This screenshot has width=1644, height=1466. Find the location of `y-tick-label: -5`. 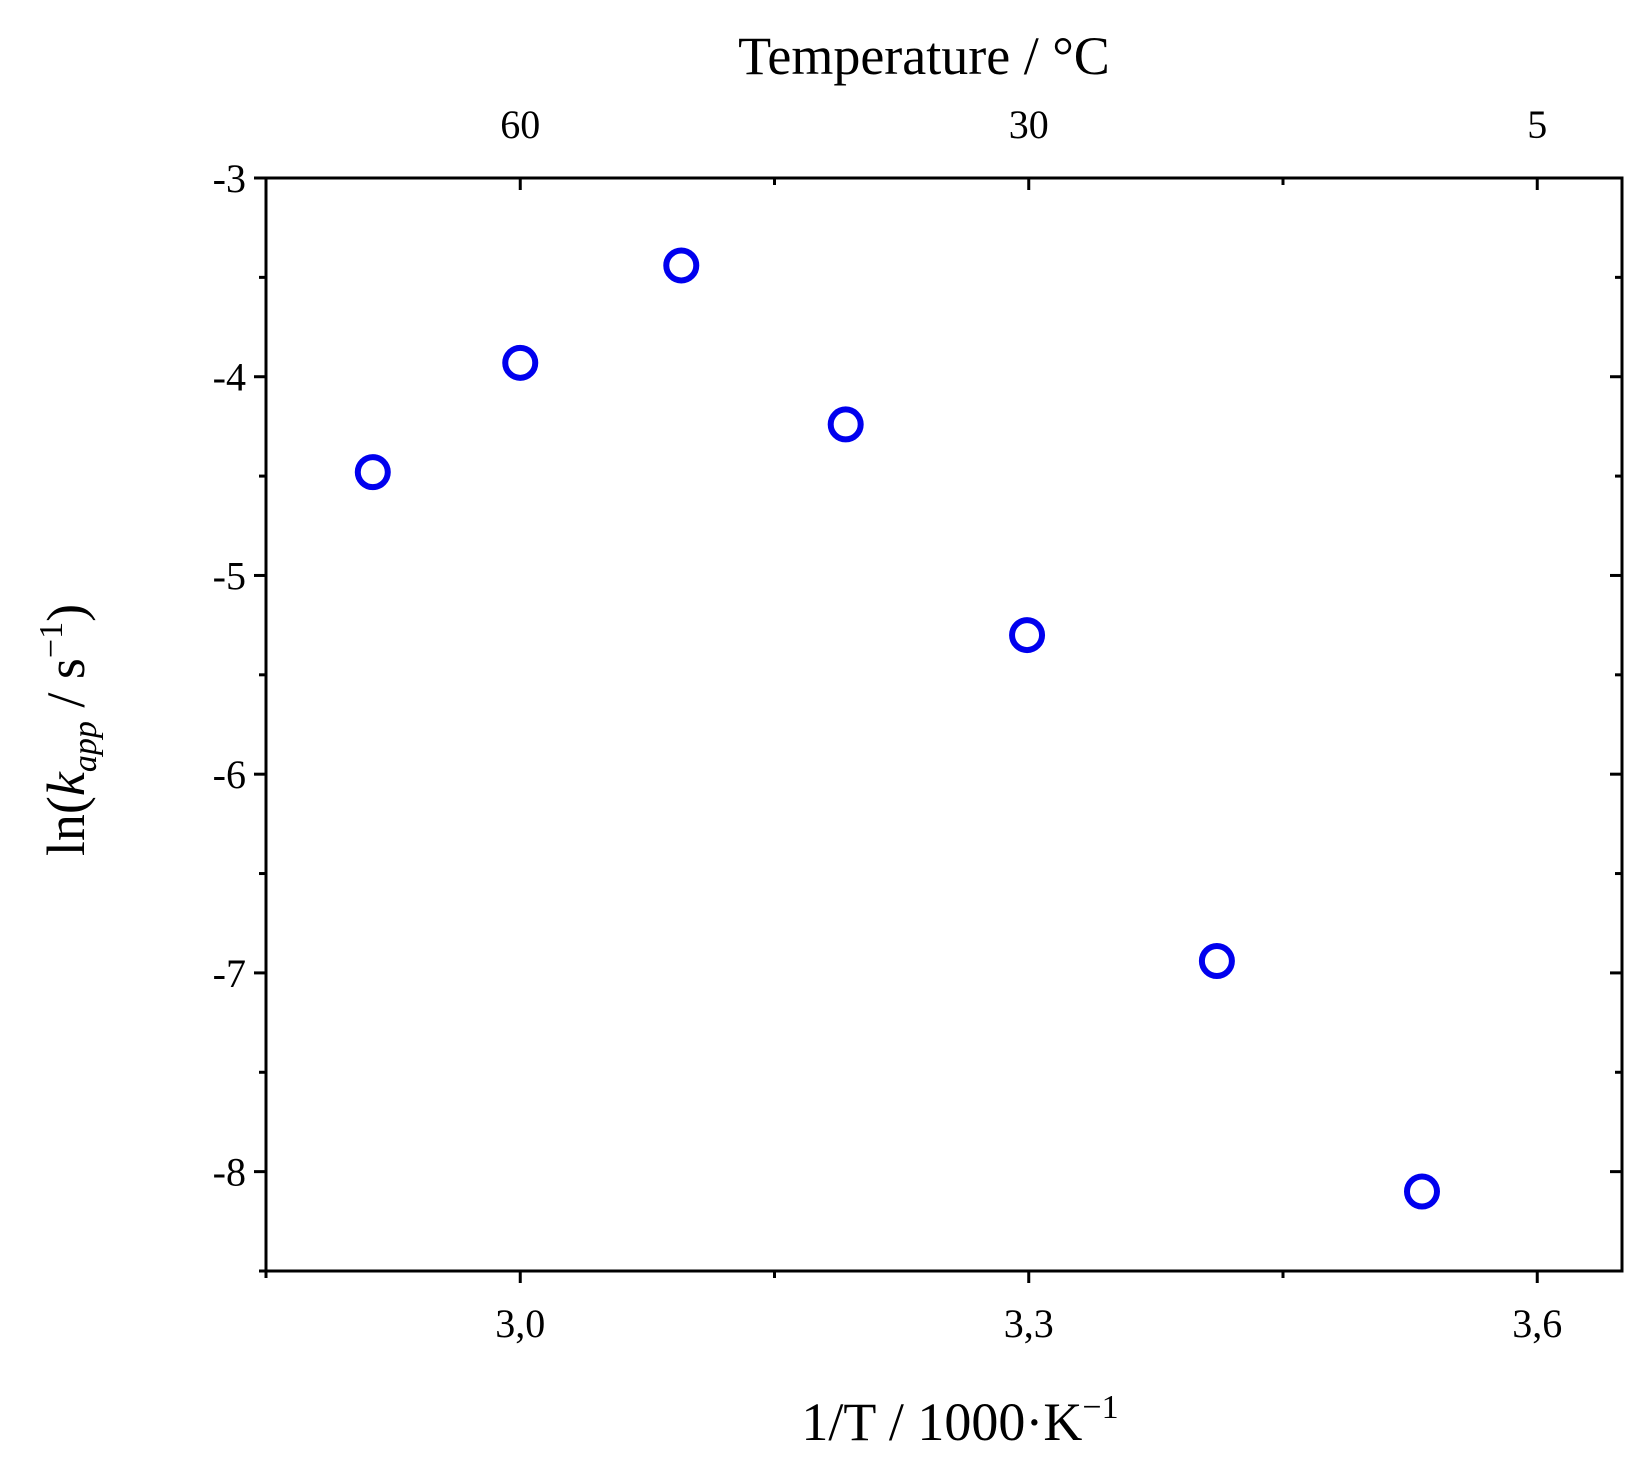

y-tick-label: -5 is located at coordinates (229, 575).